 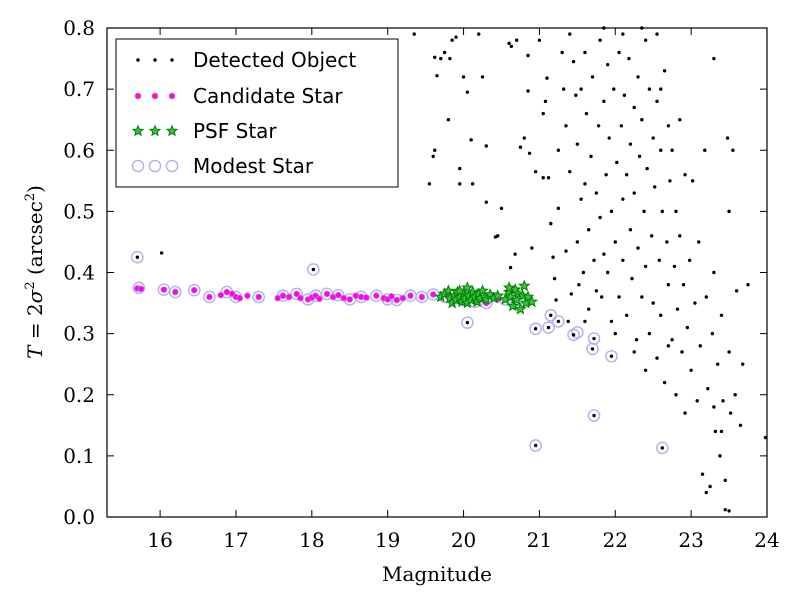 What do you see at coordinates (615, 540) in the screenshot?
I see `x-tick-label: 22` at bounding box center [615, 540].